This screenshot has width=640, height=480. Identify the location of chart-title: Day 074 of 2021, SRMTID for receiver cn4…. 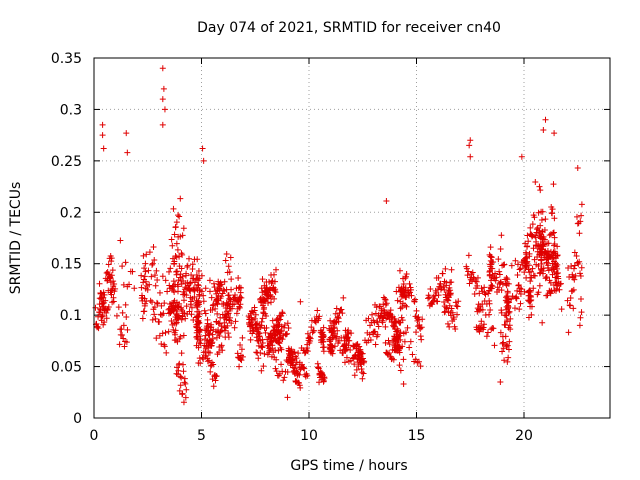
(349, 28).